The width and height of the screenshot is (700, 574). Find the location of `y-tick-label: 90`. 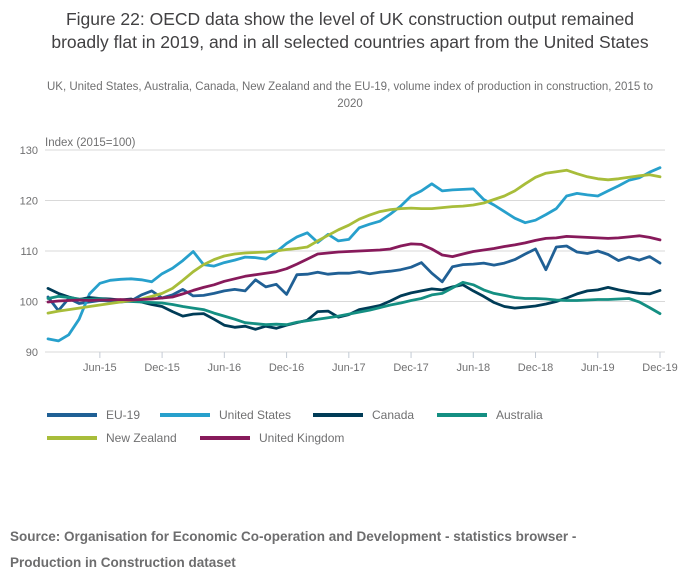

y-tick-label: 90 is located at coordinates (32, 353).